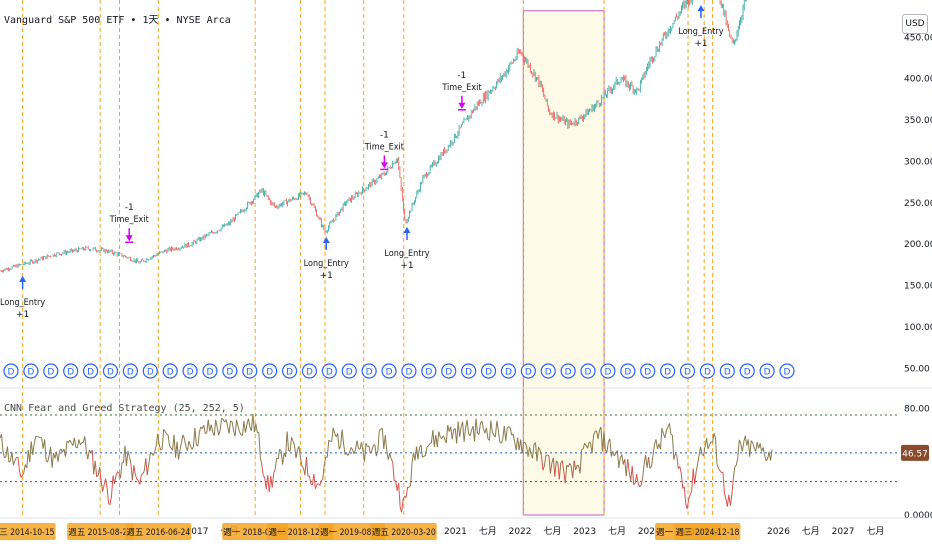 The image size is (932, 550). I want to click on date-badge-label: 週五 2016-06-24, so click(158, 533).